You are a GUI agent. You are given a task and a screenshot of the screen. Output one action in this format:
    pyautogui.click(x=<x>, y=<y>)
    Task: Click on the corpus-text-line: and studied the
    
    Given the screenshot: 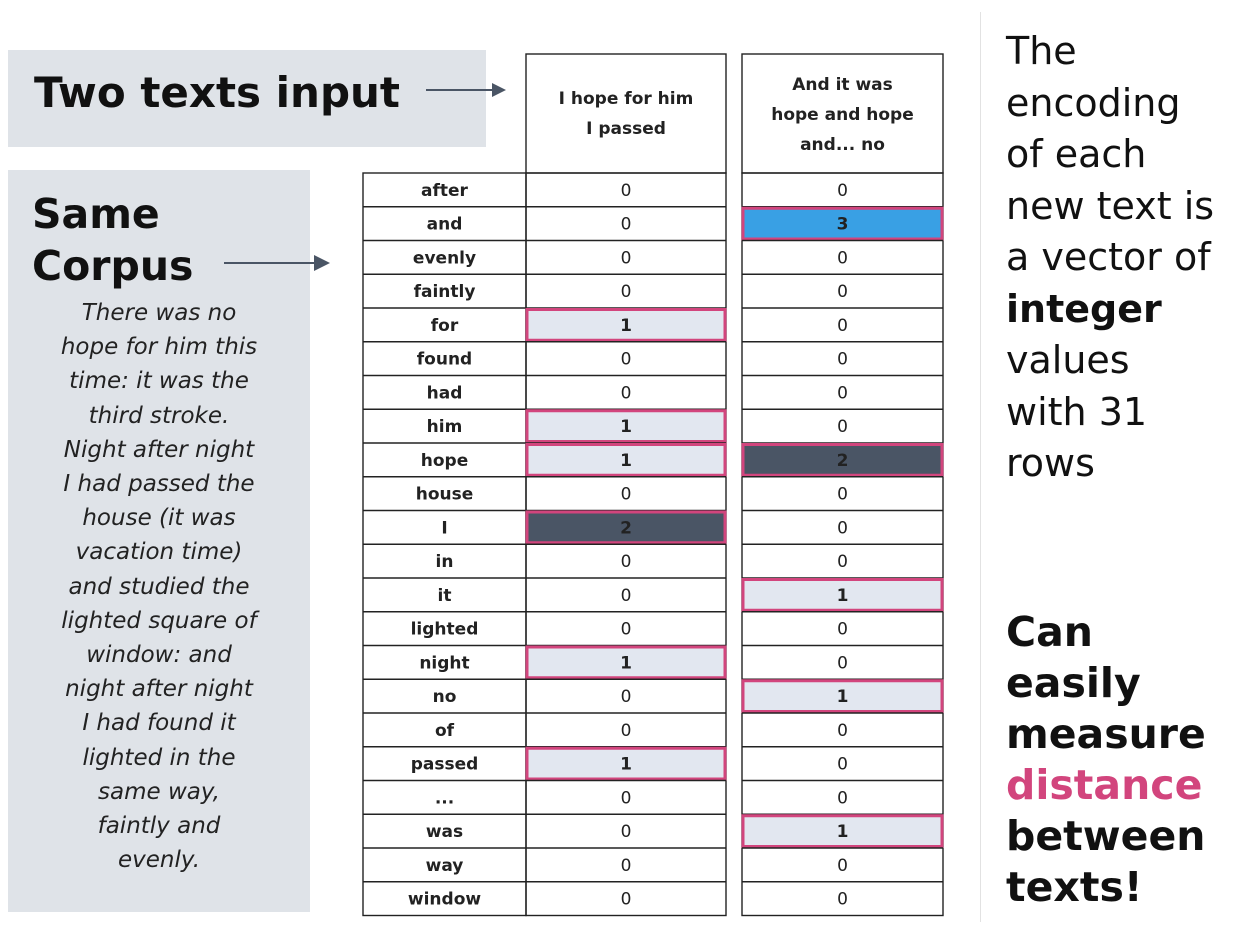 What is the action you would take?
    pyautogui.click(x=159, y=586)
    